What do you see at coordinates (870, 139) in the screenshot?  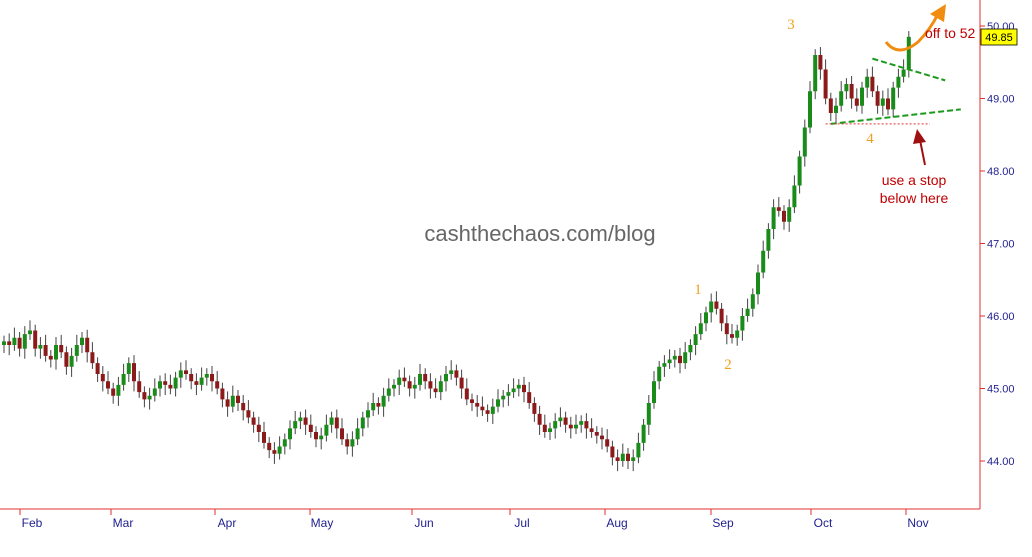 I see `wave-label-4: 4` at bounding box center [870, 139].